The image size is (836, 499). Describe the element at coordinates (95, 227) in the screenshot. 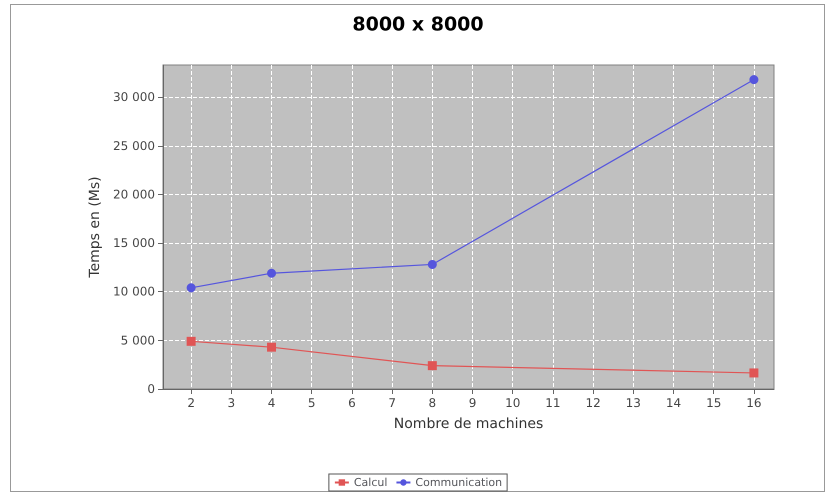

I see `y-axis-title: Temps en (Ms)` at that location.